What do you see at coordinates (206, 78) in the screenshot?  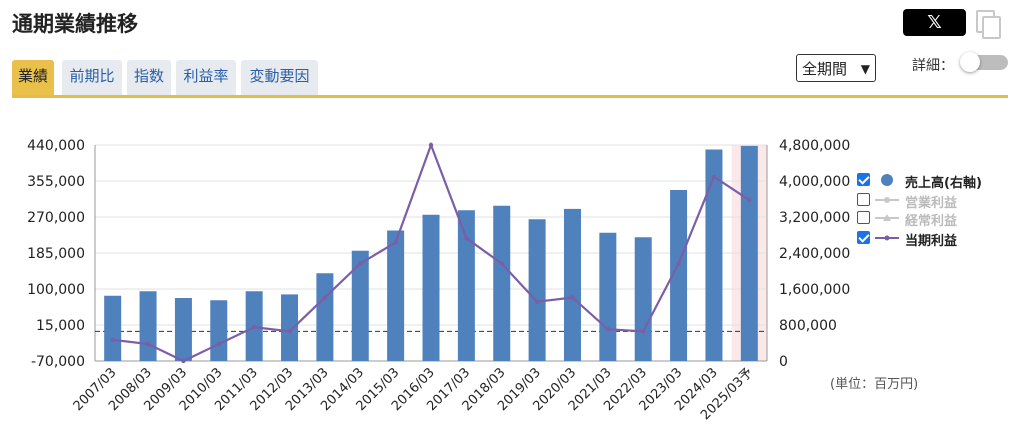 I see `tab-margin: 利益率` at bounding box center [206, 78].